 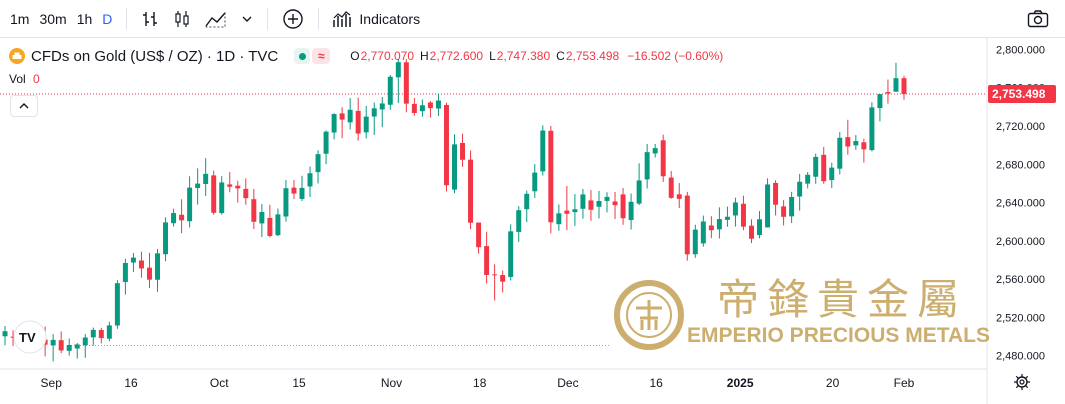 I want to click on area-chart-icon, so click(x=216, y=19).